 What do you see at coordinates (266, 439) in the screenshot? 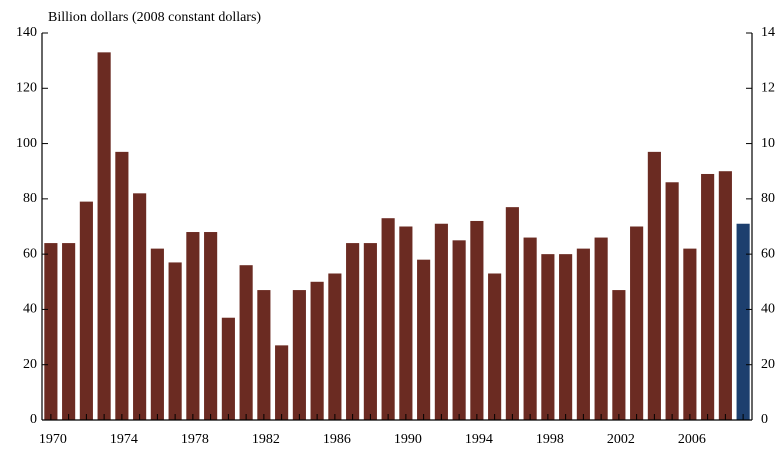
I see `x-tick-label: 1982` at bounding box center [266, 439].